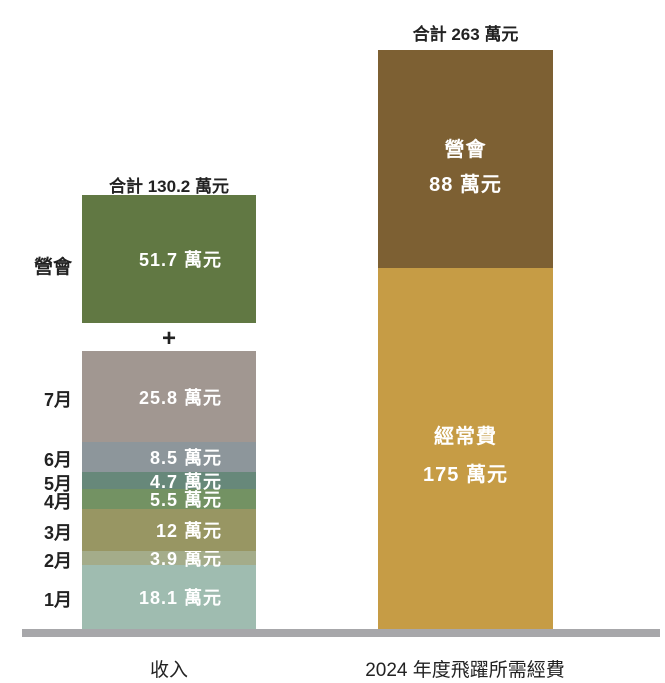 The width and height of the screenshot is (665, 683). What do you see at coordinates (180, 397) in the screenshot?
I see `month-value-label: 25.8 萬元` at bounding box center [180, 397].